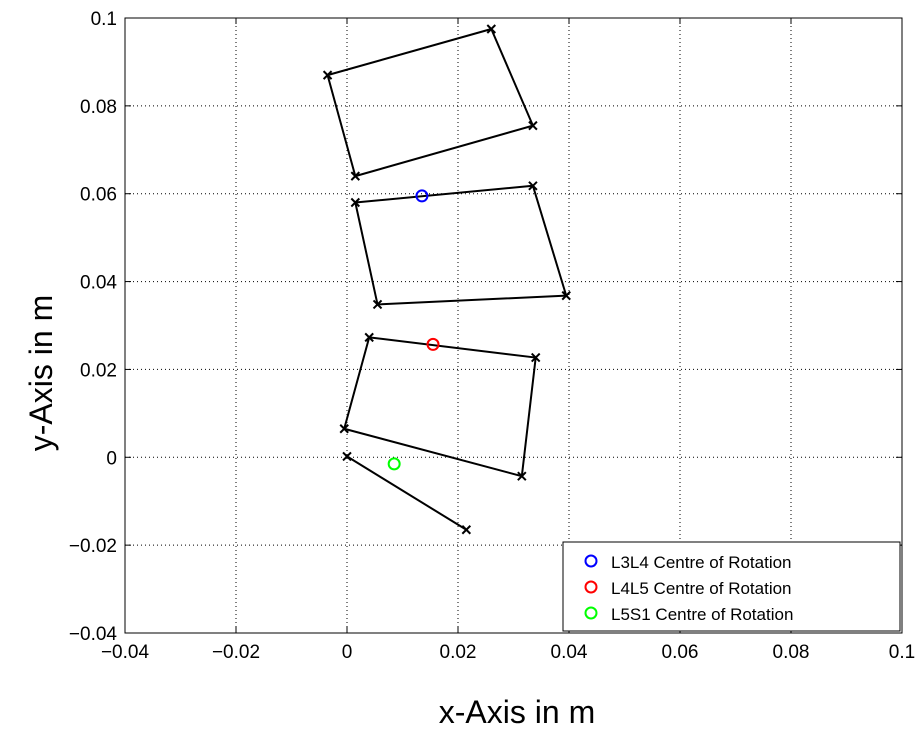 The height and width of the screenshot is (735, 918). What do you see at coordinates (701, 588) in the screenshot?
I see `legend-label: L4L5 Centre of Rotation` at bounding box center [701, 588].